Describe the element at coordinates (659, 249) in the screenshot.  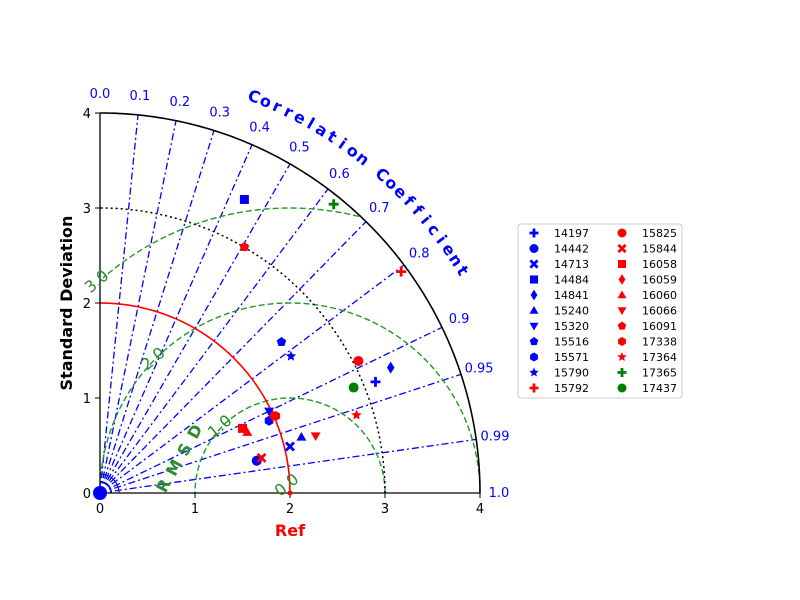
I see `legend-label: 15844` at that location.